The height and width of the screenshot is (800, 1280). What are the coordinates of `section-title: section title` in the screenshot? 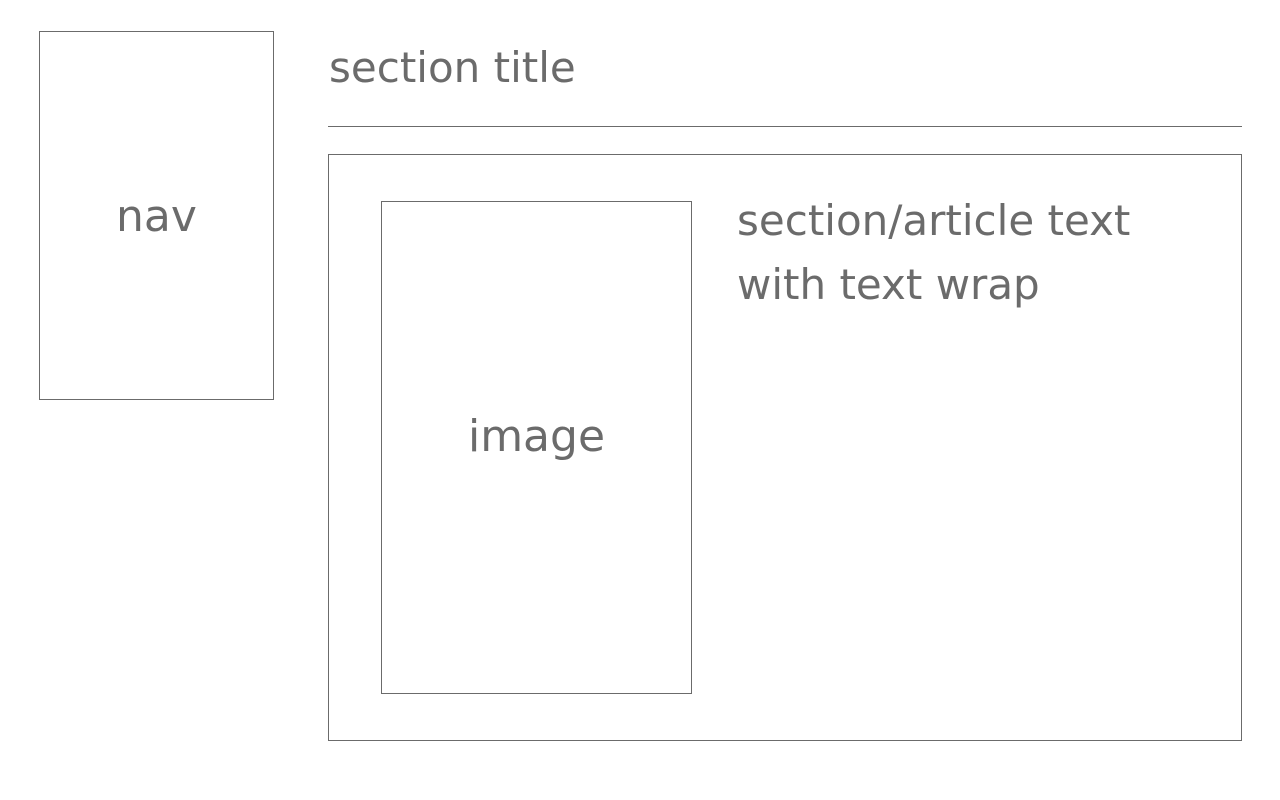 It's located at (452, 67).